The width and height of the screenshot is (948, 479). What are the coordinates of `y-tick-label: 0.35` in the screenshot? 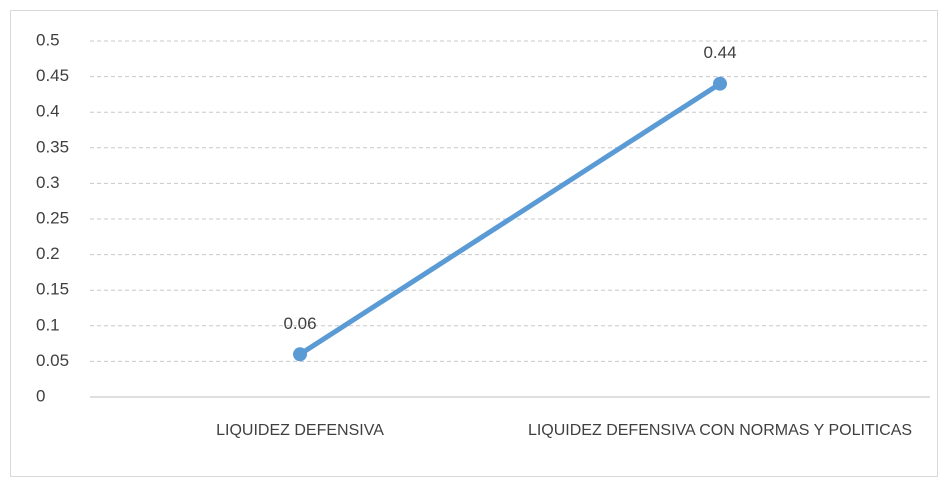 It's located at (52, 146).